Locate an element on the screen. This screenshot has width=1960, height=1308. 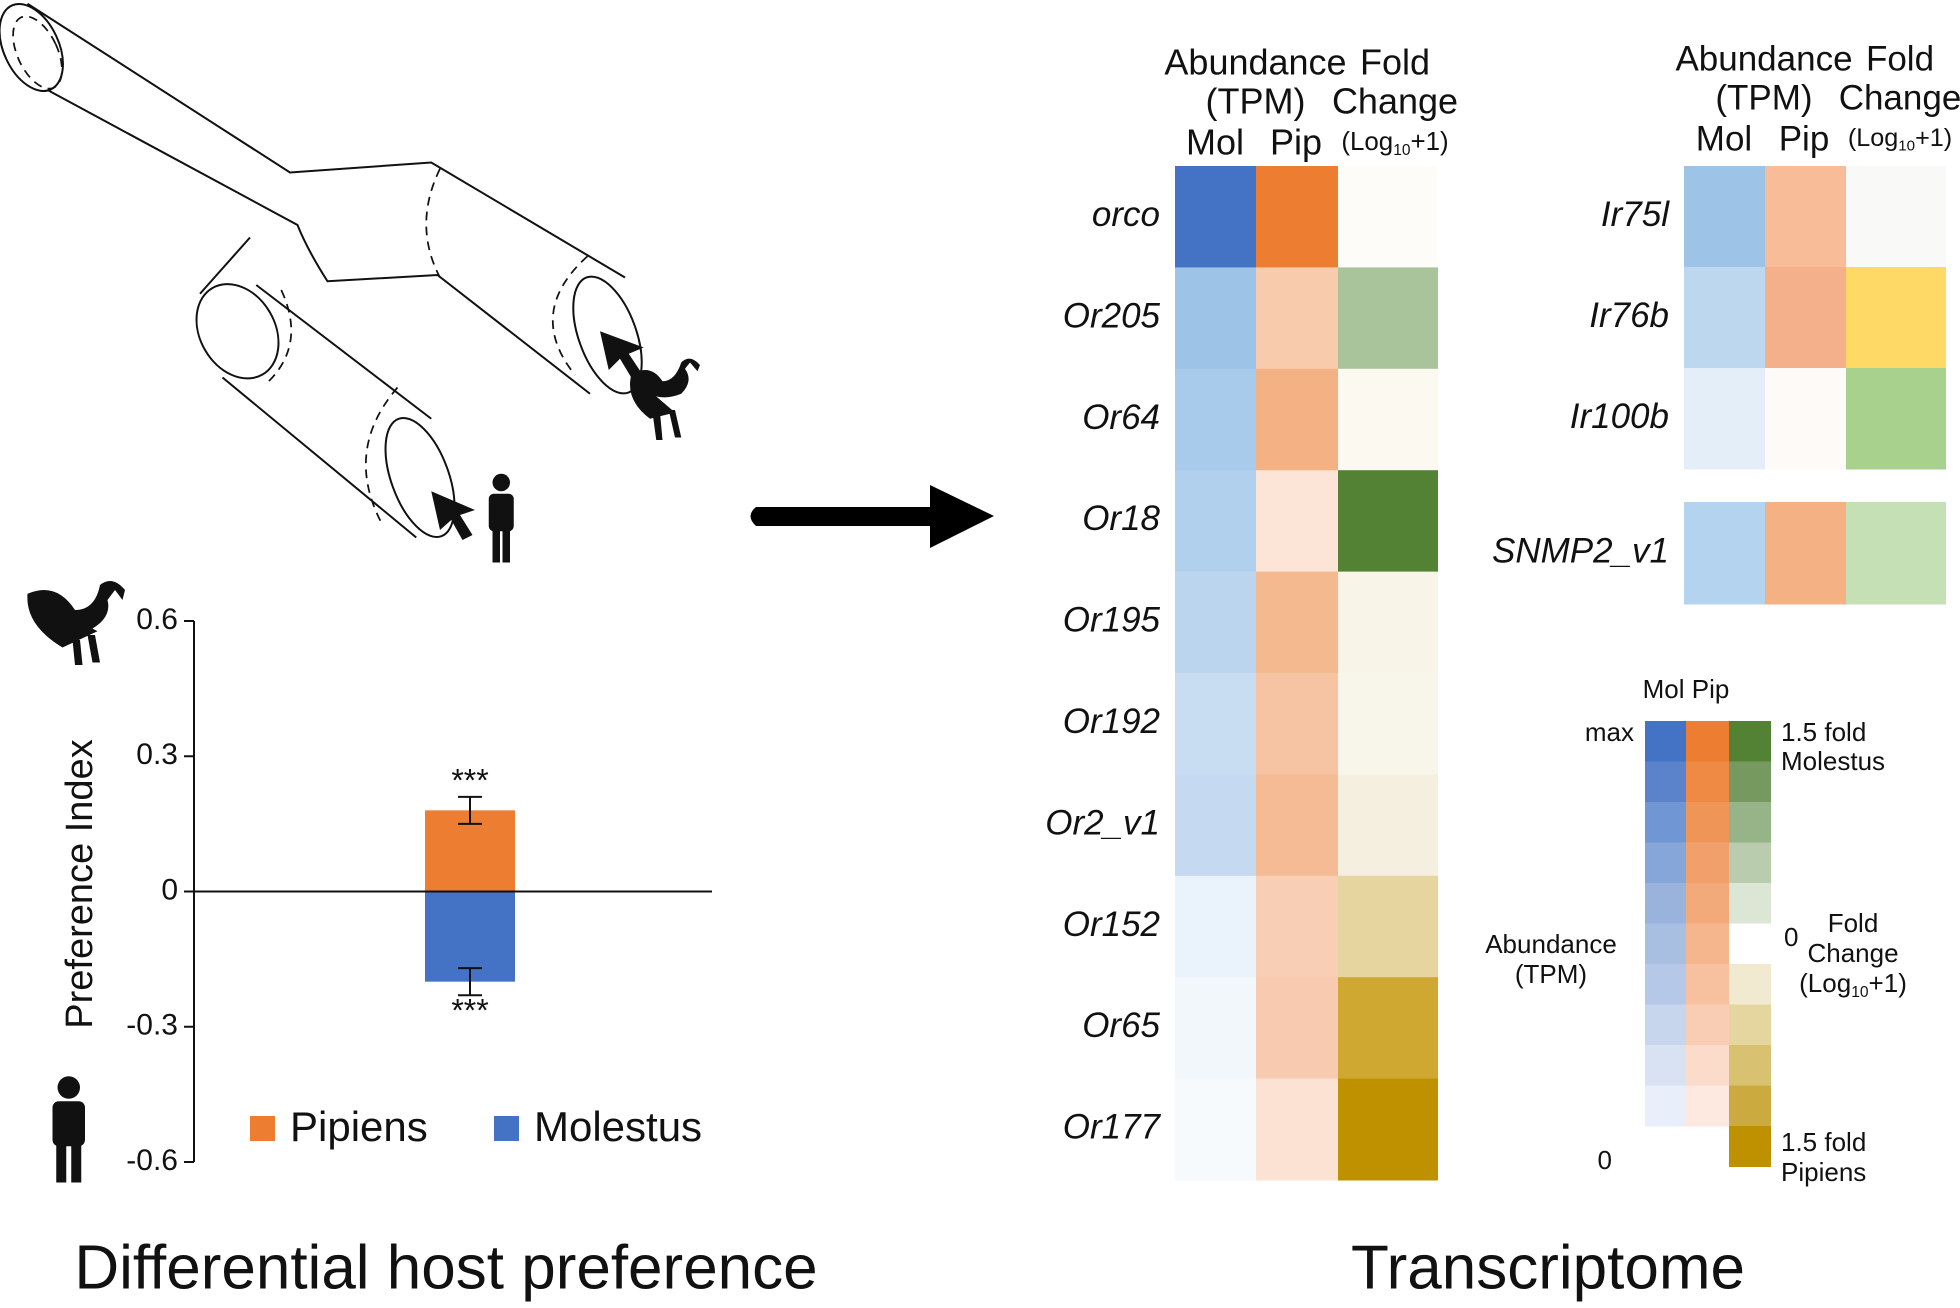
header-text: Fold is located at coordinates (1395, 62).